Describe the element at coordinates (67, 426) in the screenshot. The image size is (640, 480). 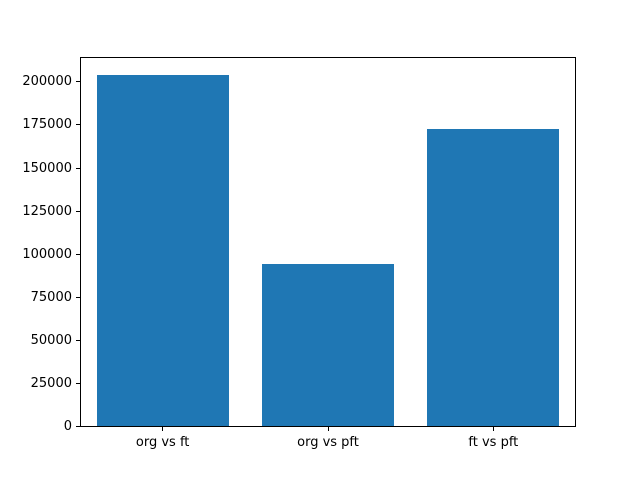
I see `y-tick-label: 0` at that location.